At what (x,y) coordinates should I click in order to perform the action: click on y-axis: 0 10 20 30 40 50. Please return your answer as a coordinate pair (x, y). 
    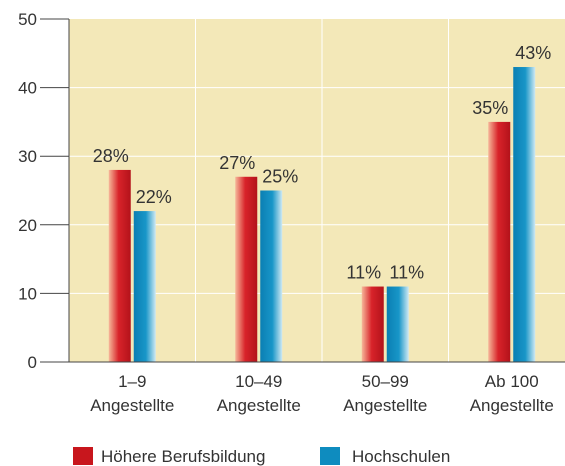
    Looking at the image, I should click on (44, 191).